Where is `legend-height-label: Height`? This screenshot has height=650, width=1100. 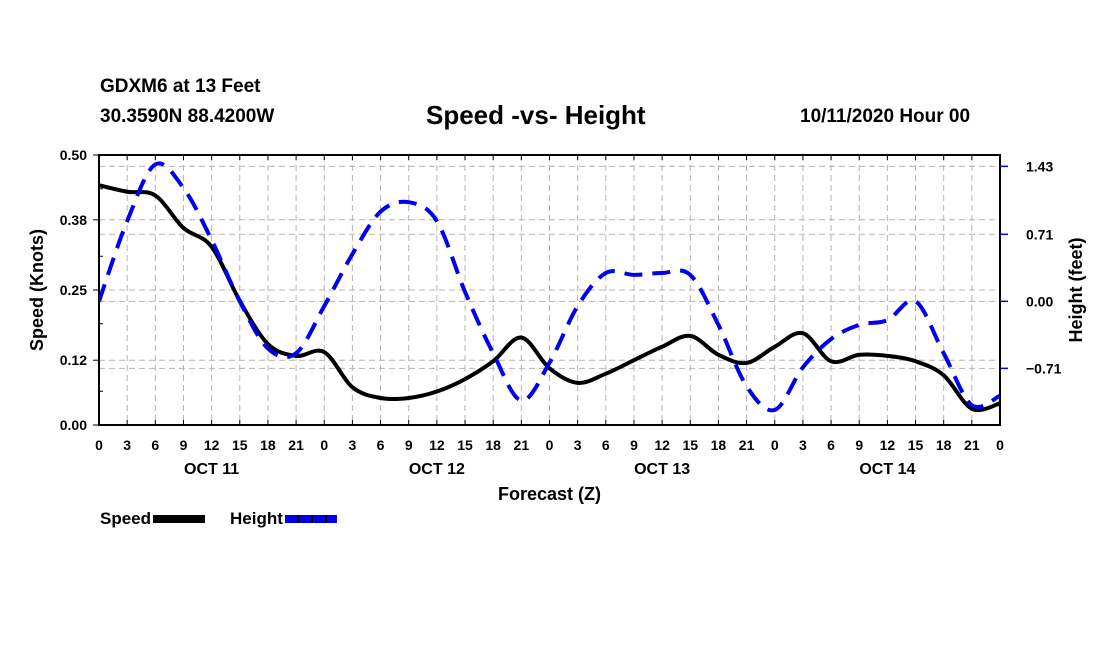 legend-height-label: Height is located at coordinates (256, 518).